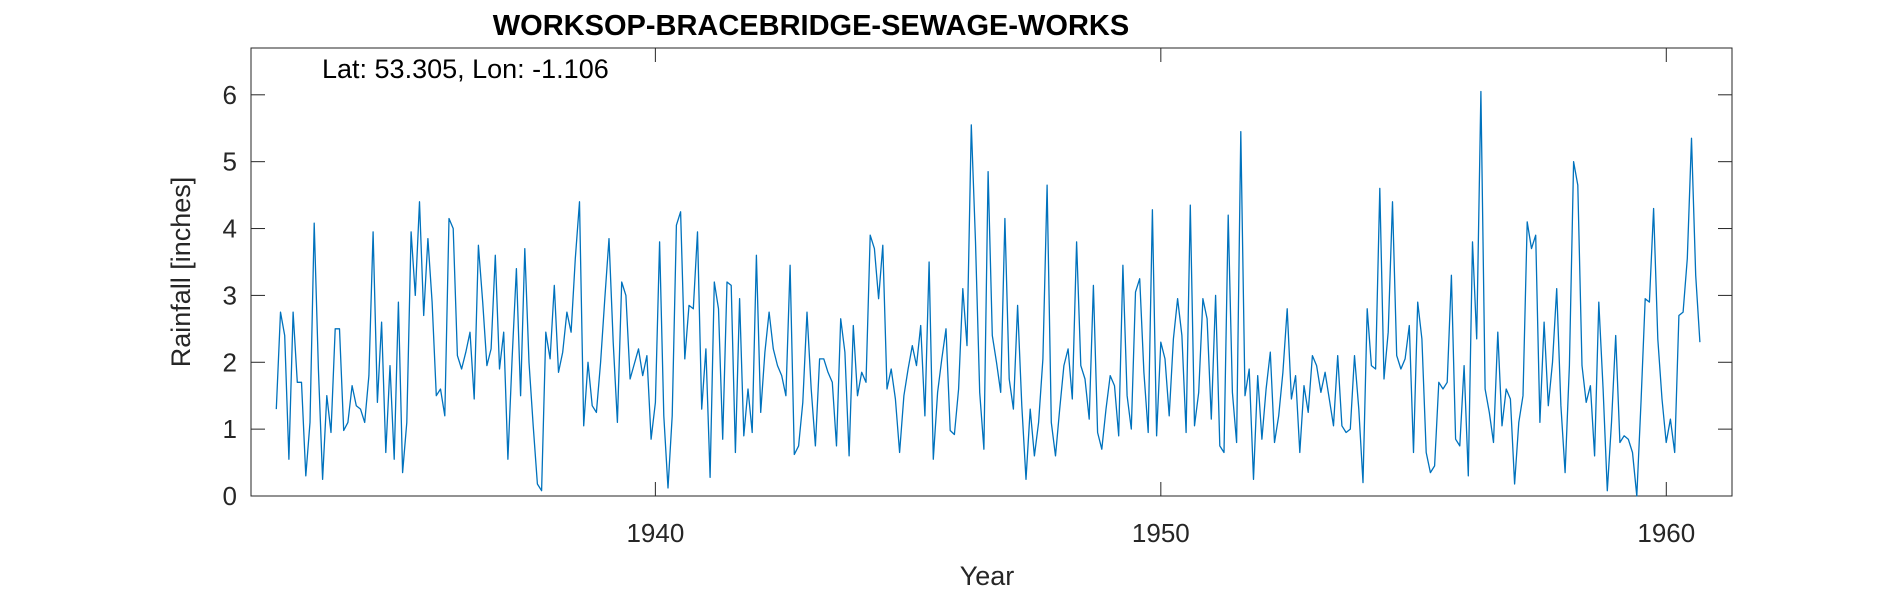 Image resolution: width=1890 pixels, height=591 pixels. I want to click on y-tick-label: 6, so click(230, 95).